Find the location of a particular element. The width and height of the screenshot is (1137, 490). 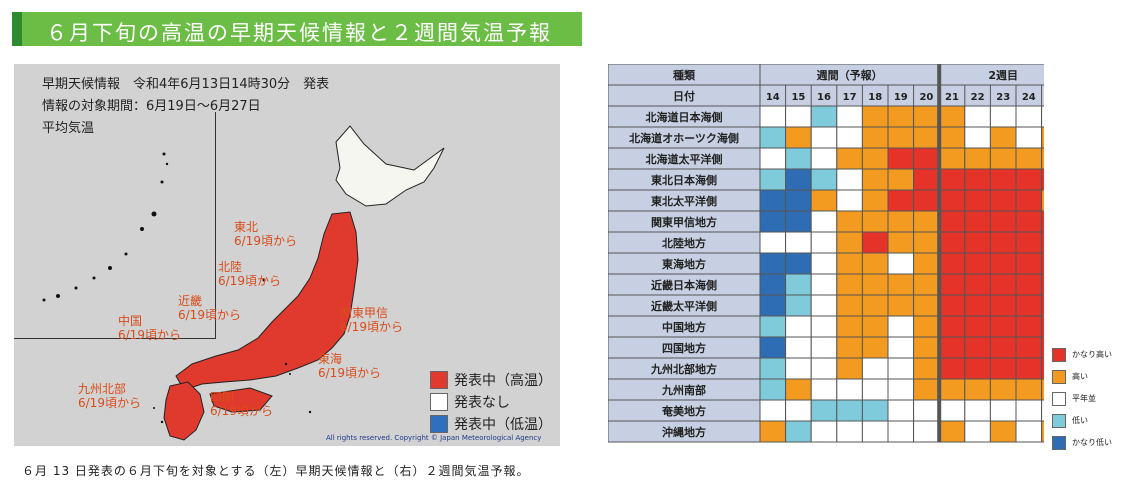

legend-item: かなり低い is located at coordinates (1092, 445).